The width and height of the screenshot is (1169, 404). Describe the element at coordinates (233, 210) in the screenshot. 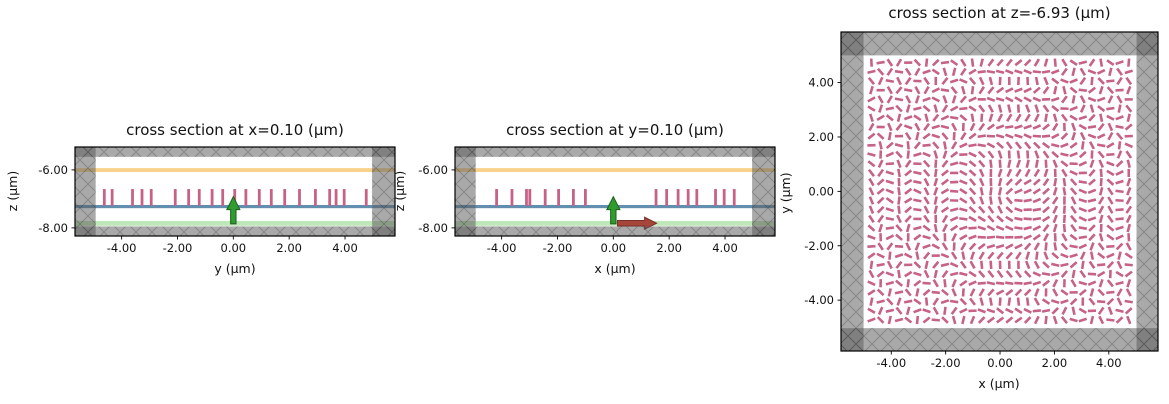

I see `source-arrow-up-icon` at that location.